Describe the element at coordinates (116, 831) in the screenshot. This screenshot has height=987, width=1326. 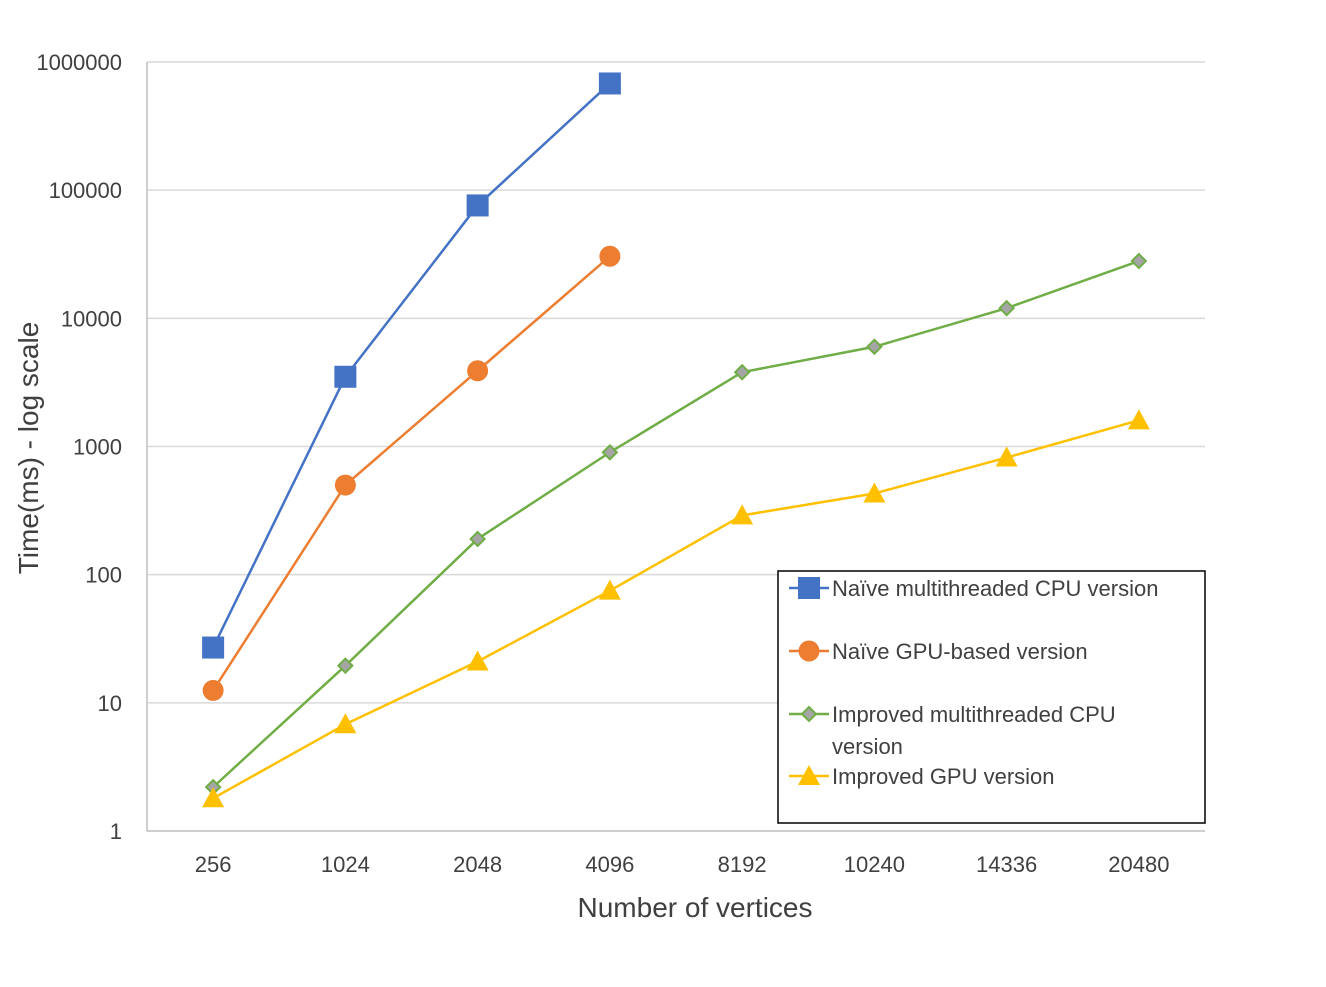
I see `y-tick-label: 1` at that location.